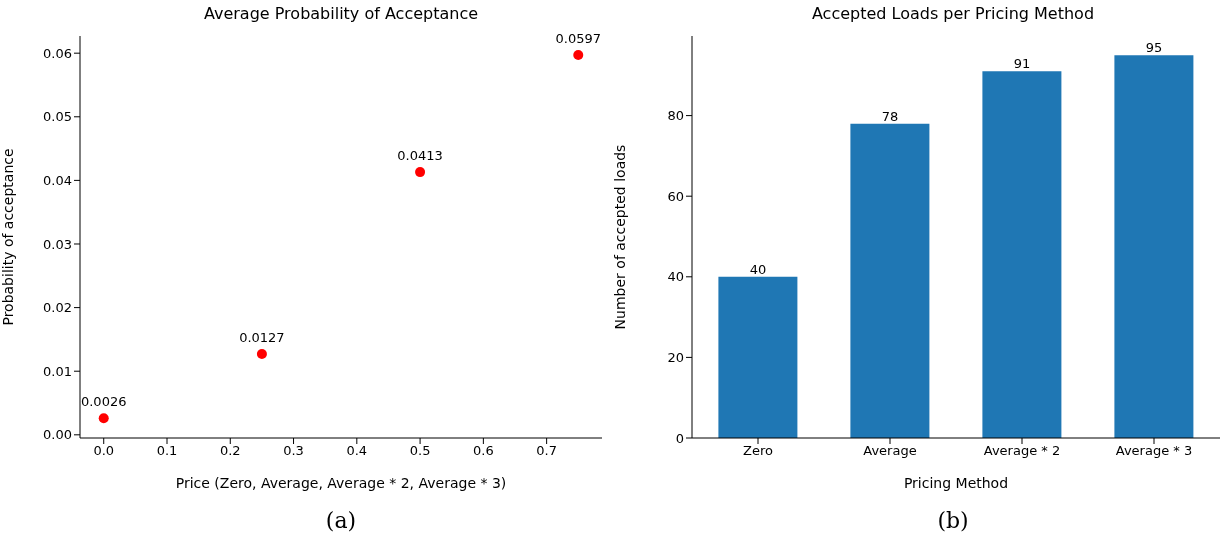 The height and width of the screenshot is (537, 1225). I want to click on x-tick-label: 0.0, so click(104, 451).